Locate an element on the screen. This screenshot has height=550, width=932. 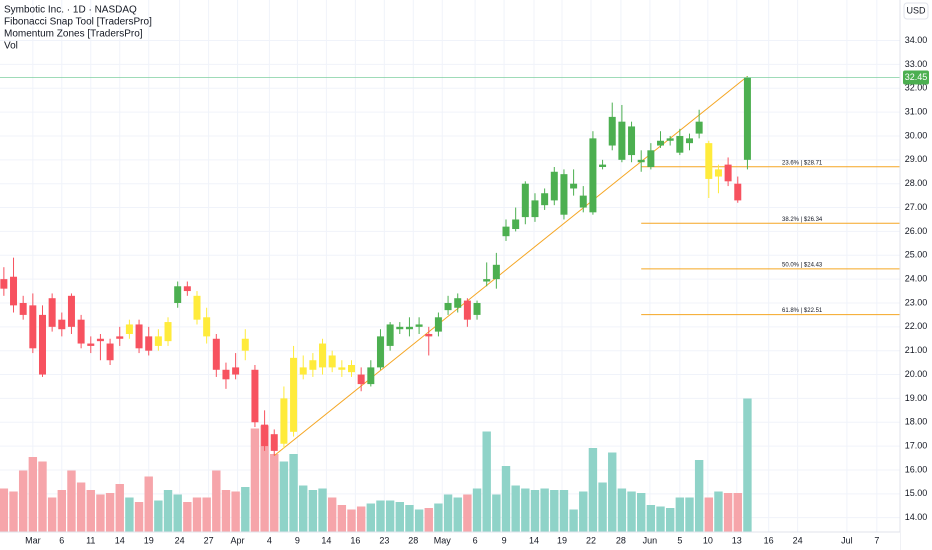
x-tick-label: 23 is located at coordinates (384, 540).